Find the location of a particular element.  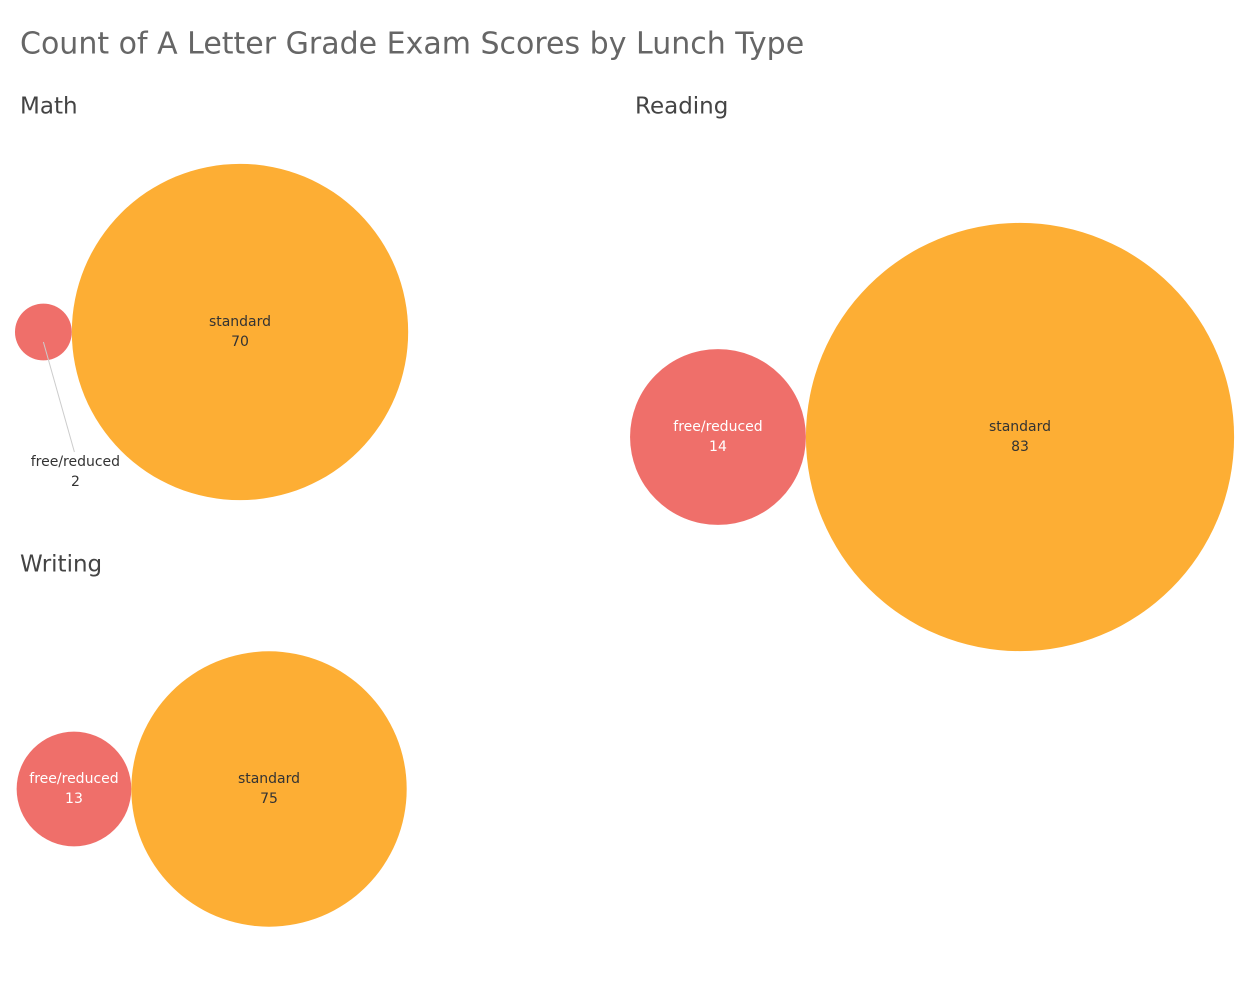

bubble-chart: Writing free/reduced 13 standard 75 is located at coordinates (211, 739).